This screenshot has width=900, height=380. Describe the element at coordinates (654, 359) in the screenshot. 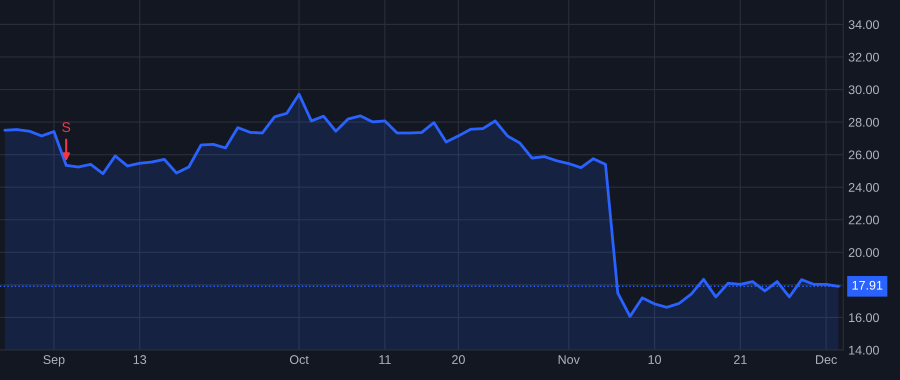

I see `x-tick-label: 10` at that location.